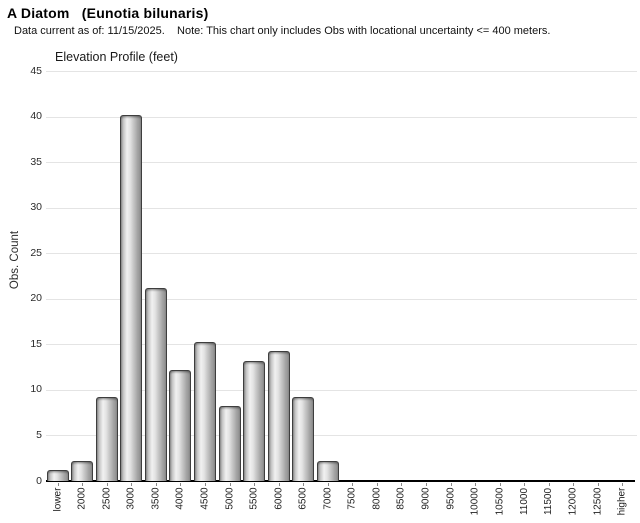 The width and height of the screenshot is (640, 523). Describe the element at coordinates (205, 498) in the screenshot. I see `x-axis-tick-label-4500: 4500` at that location.